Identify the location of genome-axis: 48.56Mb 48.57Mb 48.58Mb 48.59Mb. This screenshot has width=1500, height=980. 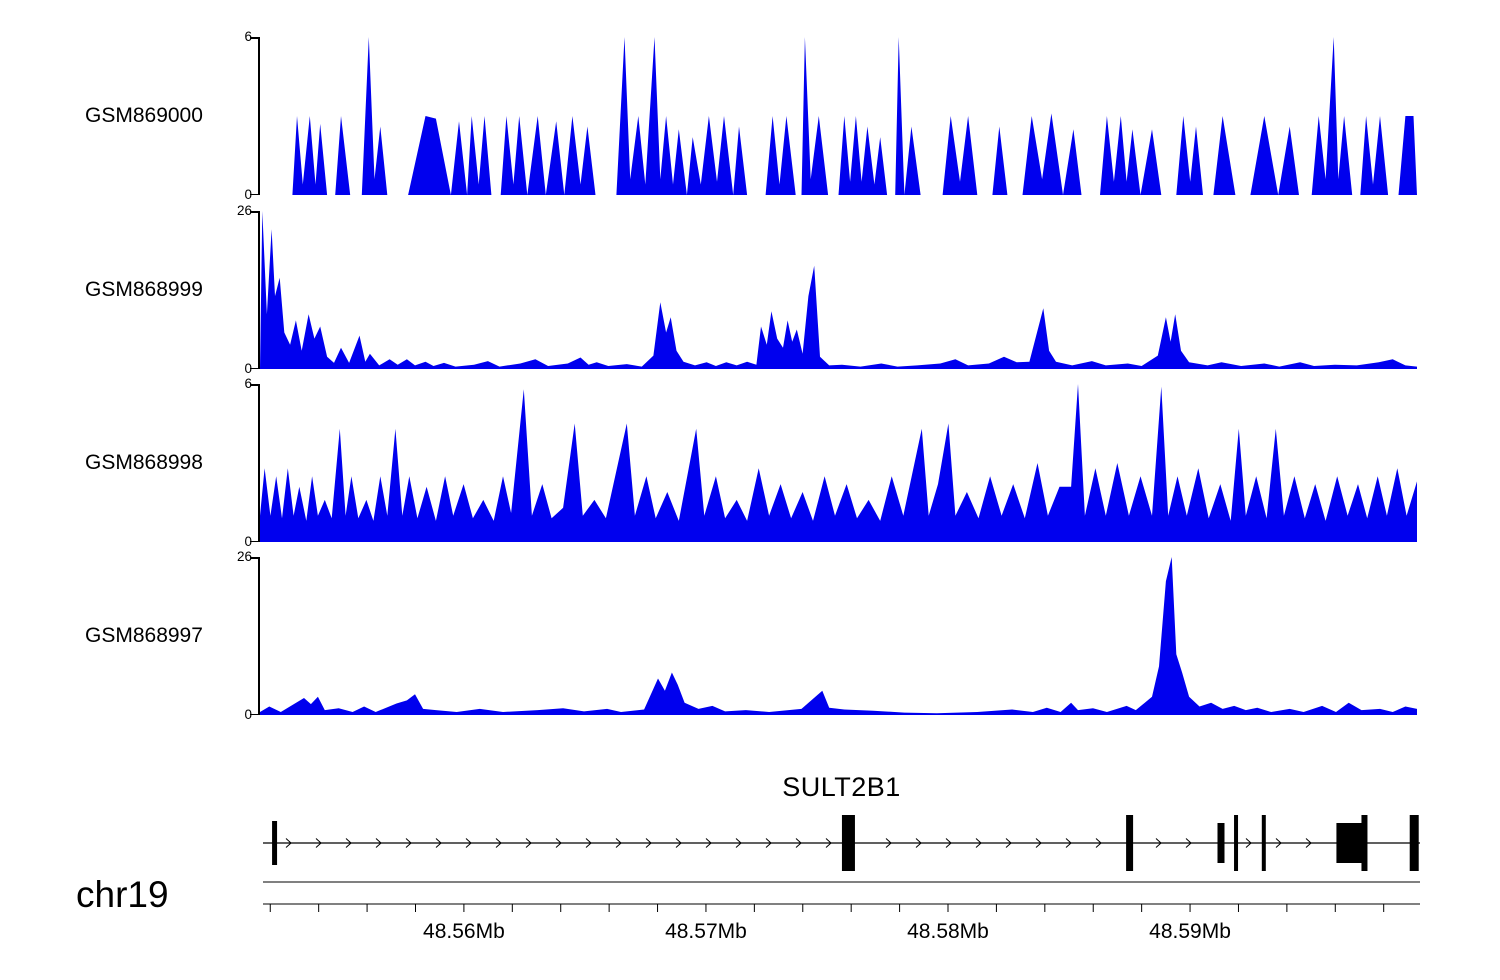
(841, 912).